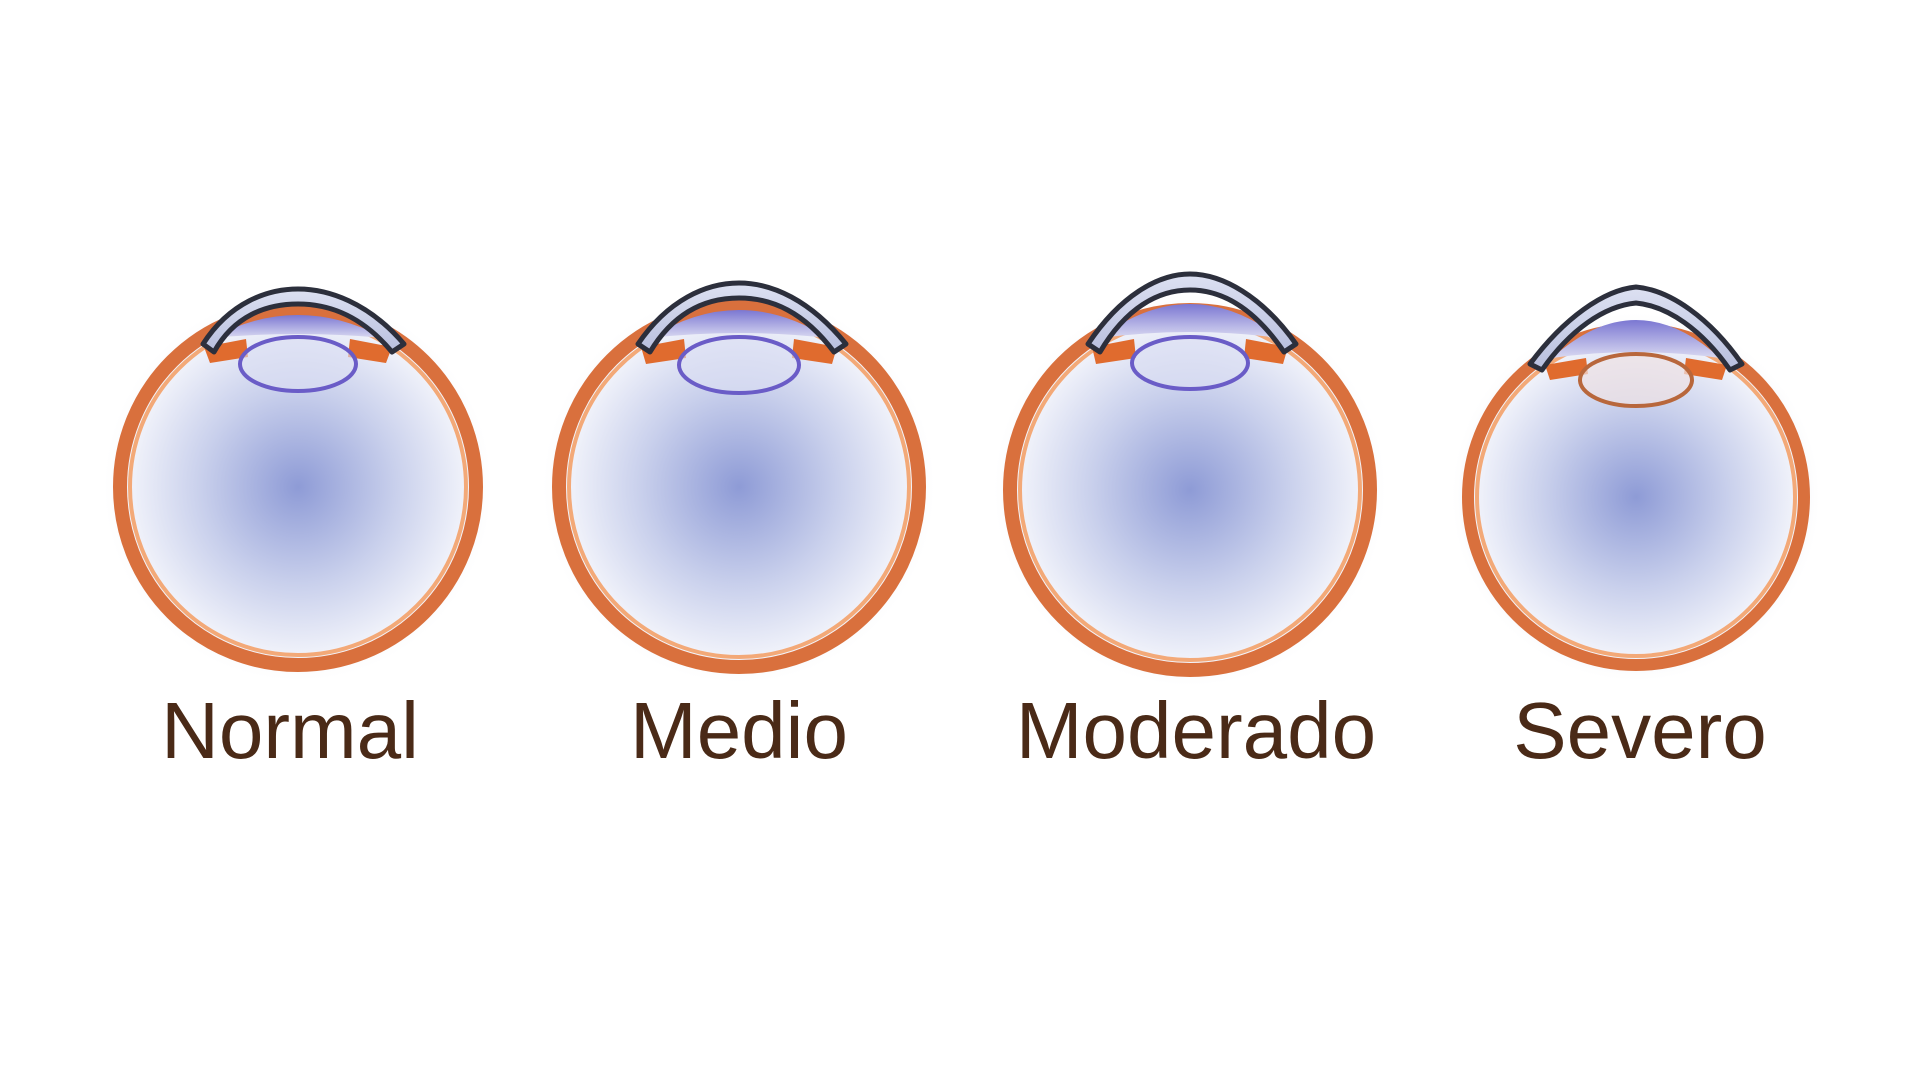  I want to click on label-medio: Medio, so click(739, 730).